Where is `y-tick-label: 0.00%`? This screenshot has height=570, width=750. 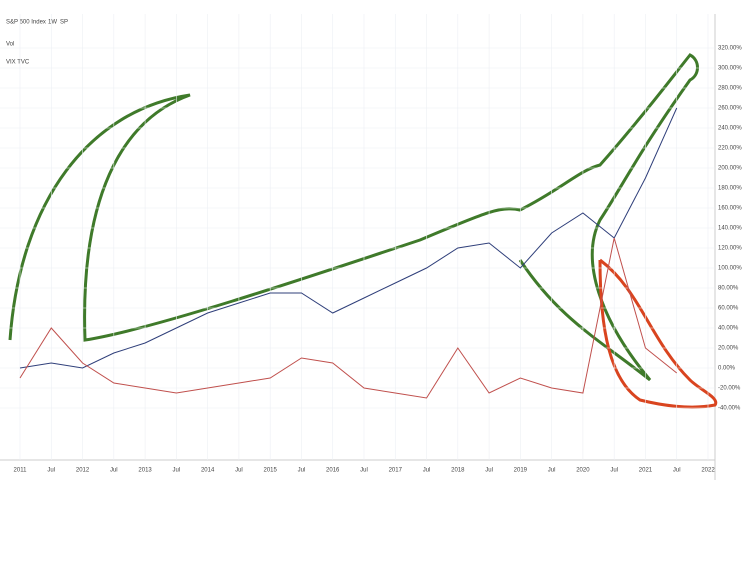 y-tick-label: 0.00% is located at coordinates (727, 369).